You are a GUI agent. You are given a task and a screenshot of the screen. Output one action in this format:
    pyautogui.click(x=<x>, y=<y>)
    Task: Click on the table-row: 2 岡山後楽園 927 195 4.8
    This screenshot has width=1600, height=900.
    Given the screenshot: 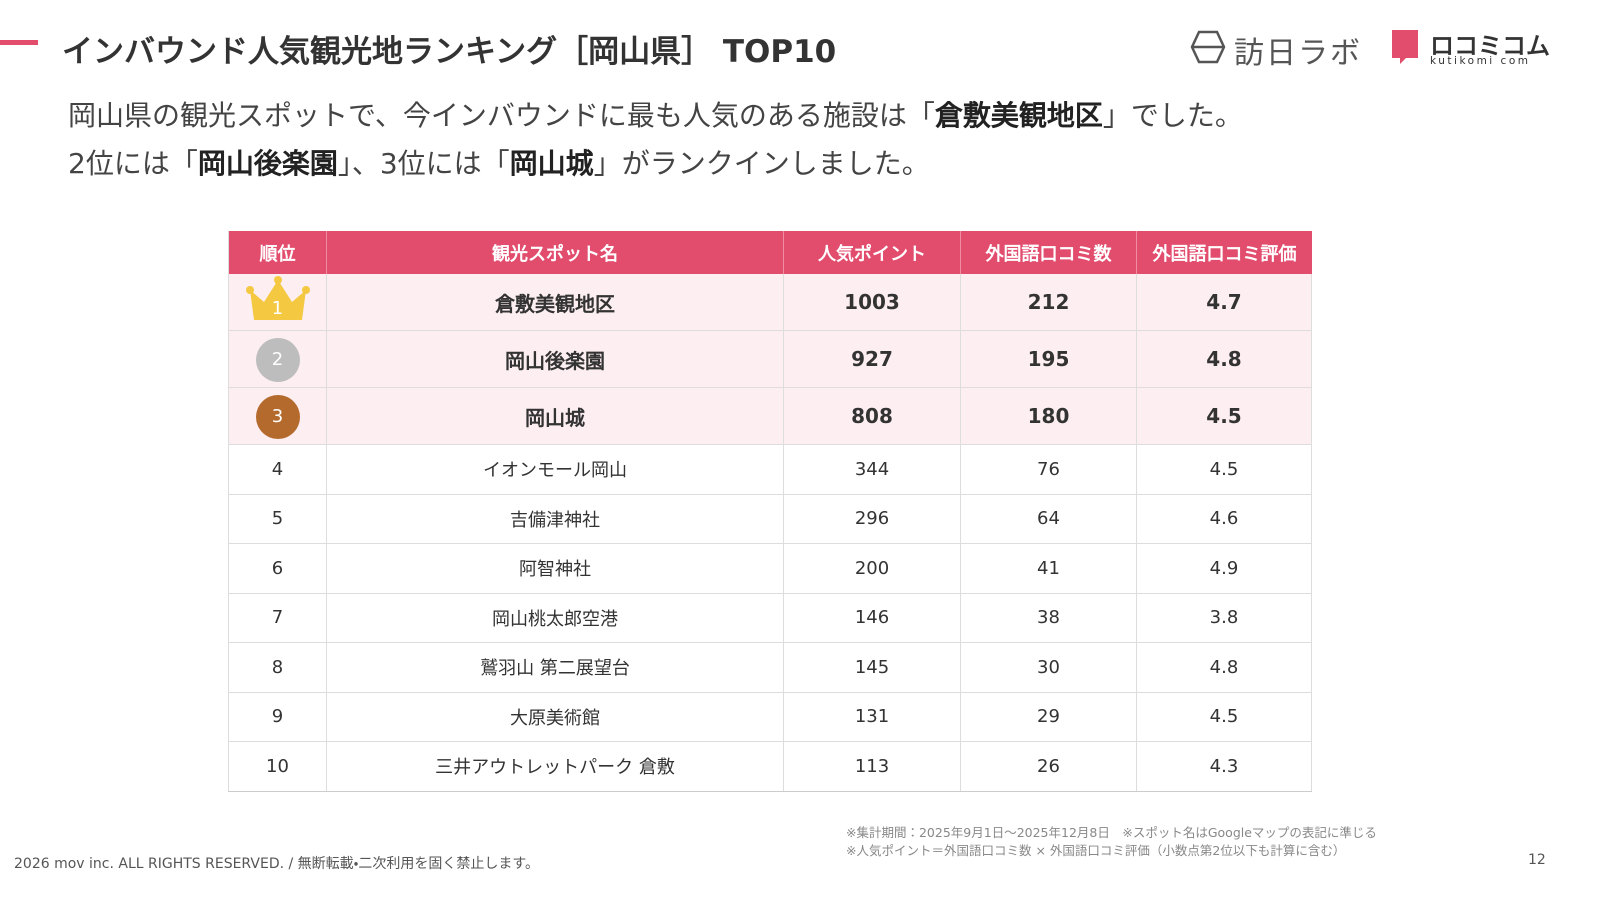 What is the action you would take?
    pyautogui.click(x=770, y=359)
    